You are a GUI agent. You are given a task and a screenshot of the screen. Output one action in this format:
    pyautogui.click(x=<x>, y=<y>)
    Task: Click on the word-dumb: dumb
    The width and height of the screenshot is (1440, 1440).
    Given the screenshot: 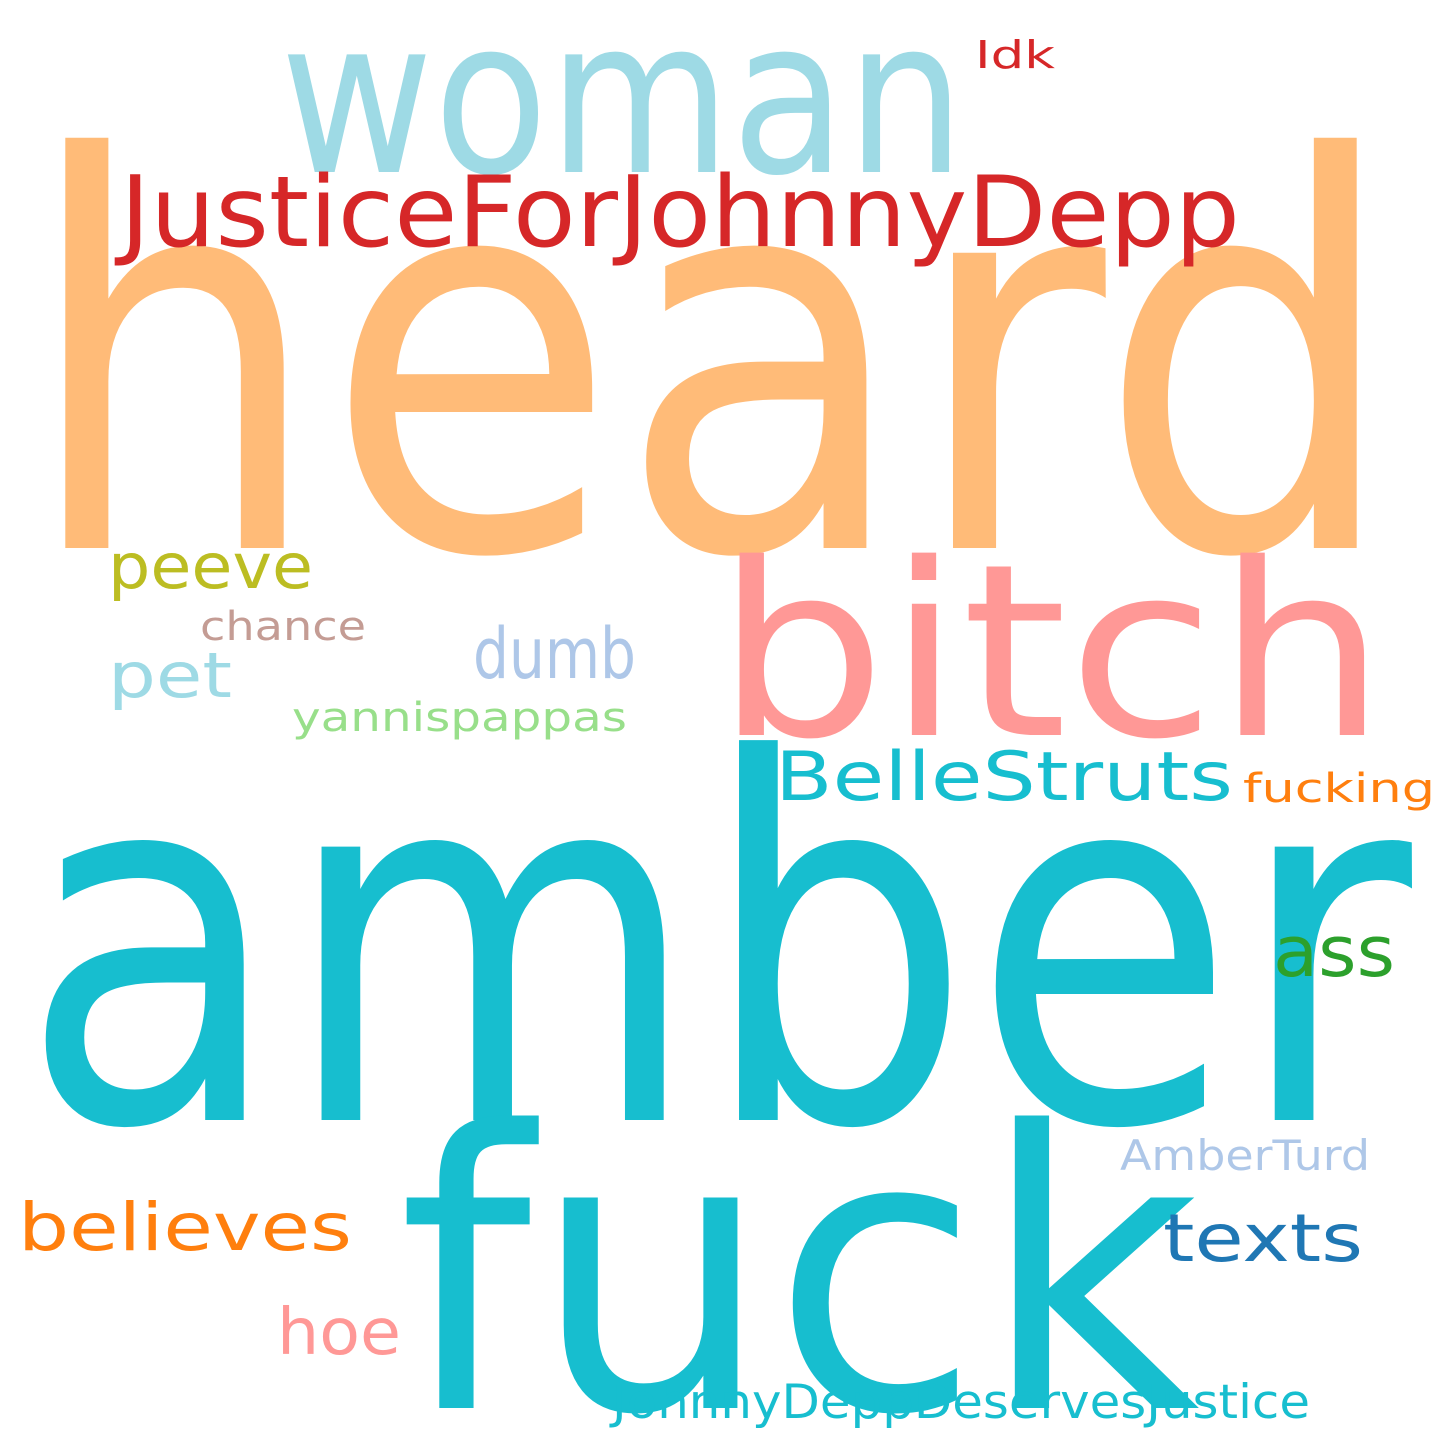 What is the action you would take?
    pyautogui.click(x=554, y=654)
    